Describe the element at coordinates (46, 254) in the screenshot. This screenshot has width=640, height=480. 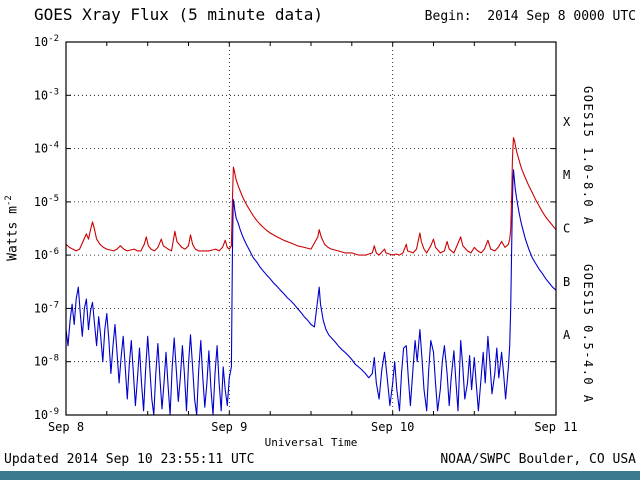
I see `y-tick-label: 10-6` at that location.